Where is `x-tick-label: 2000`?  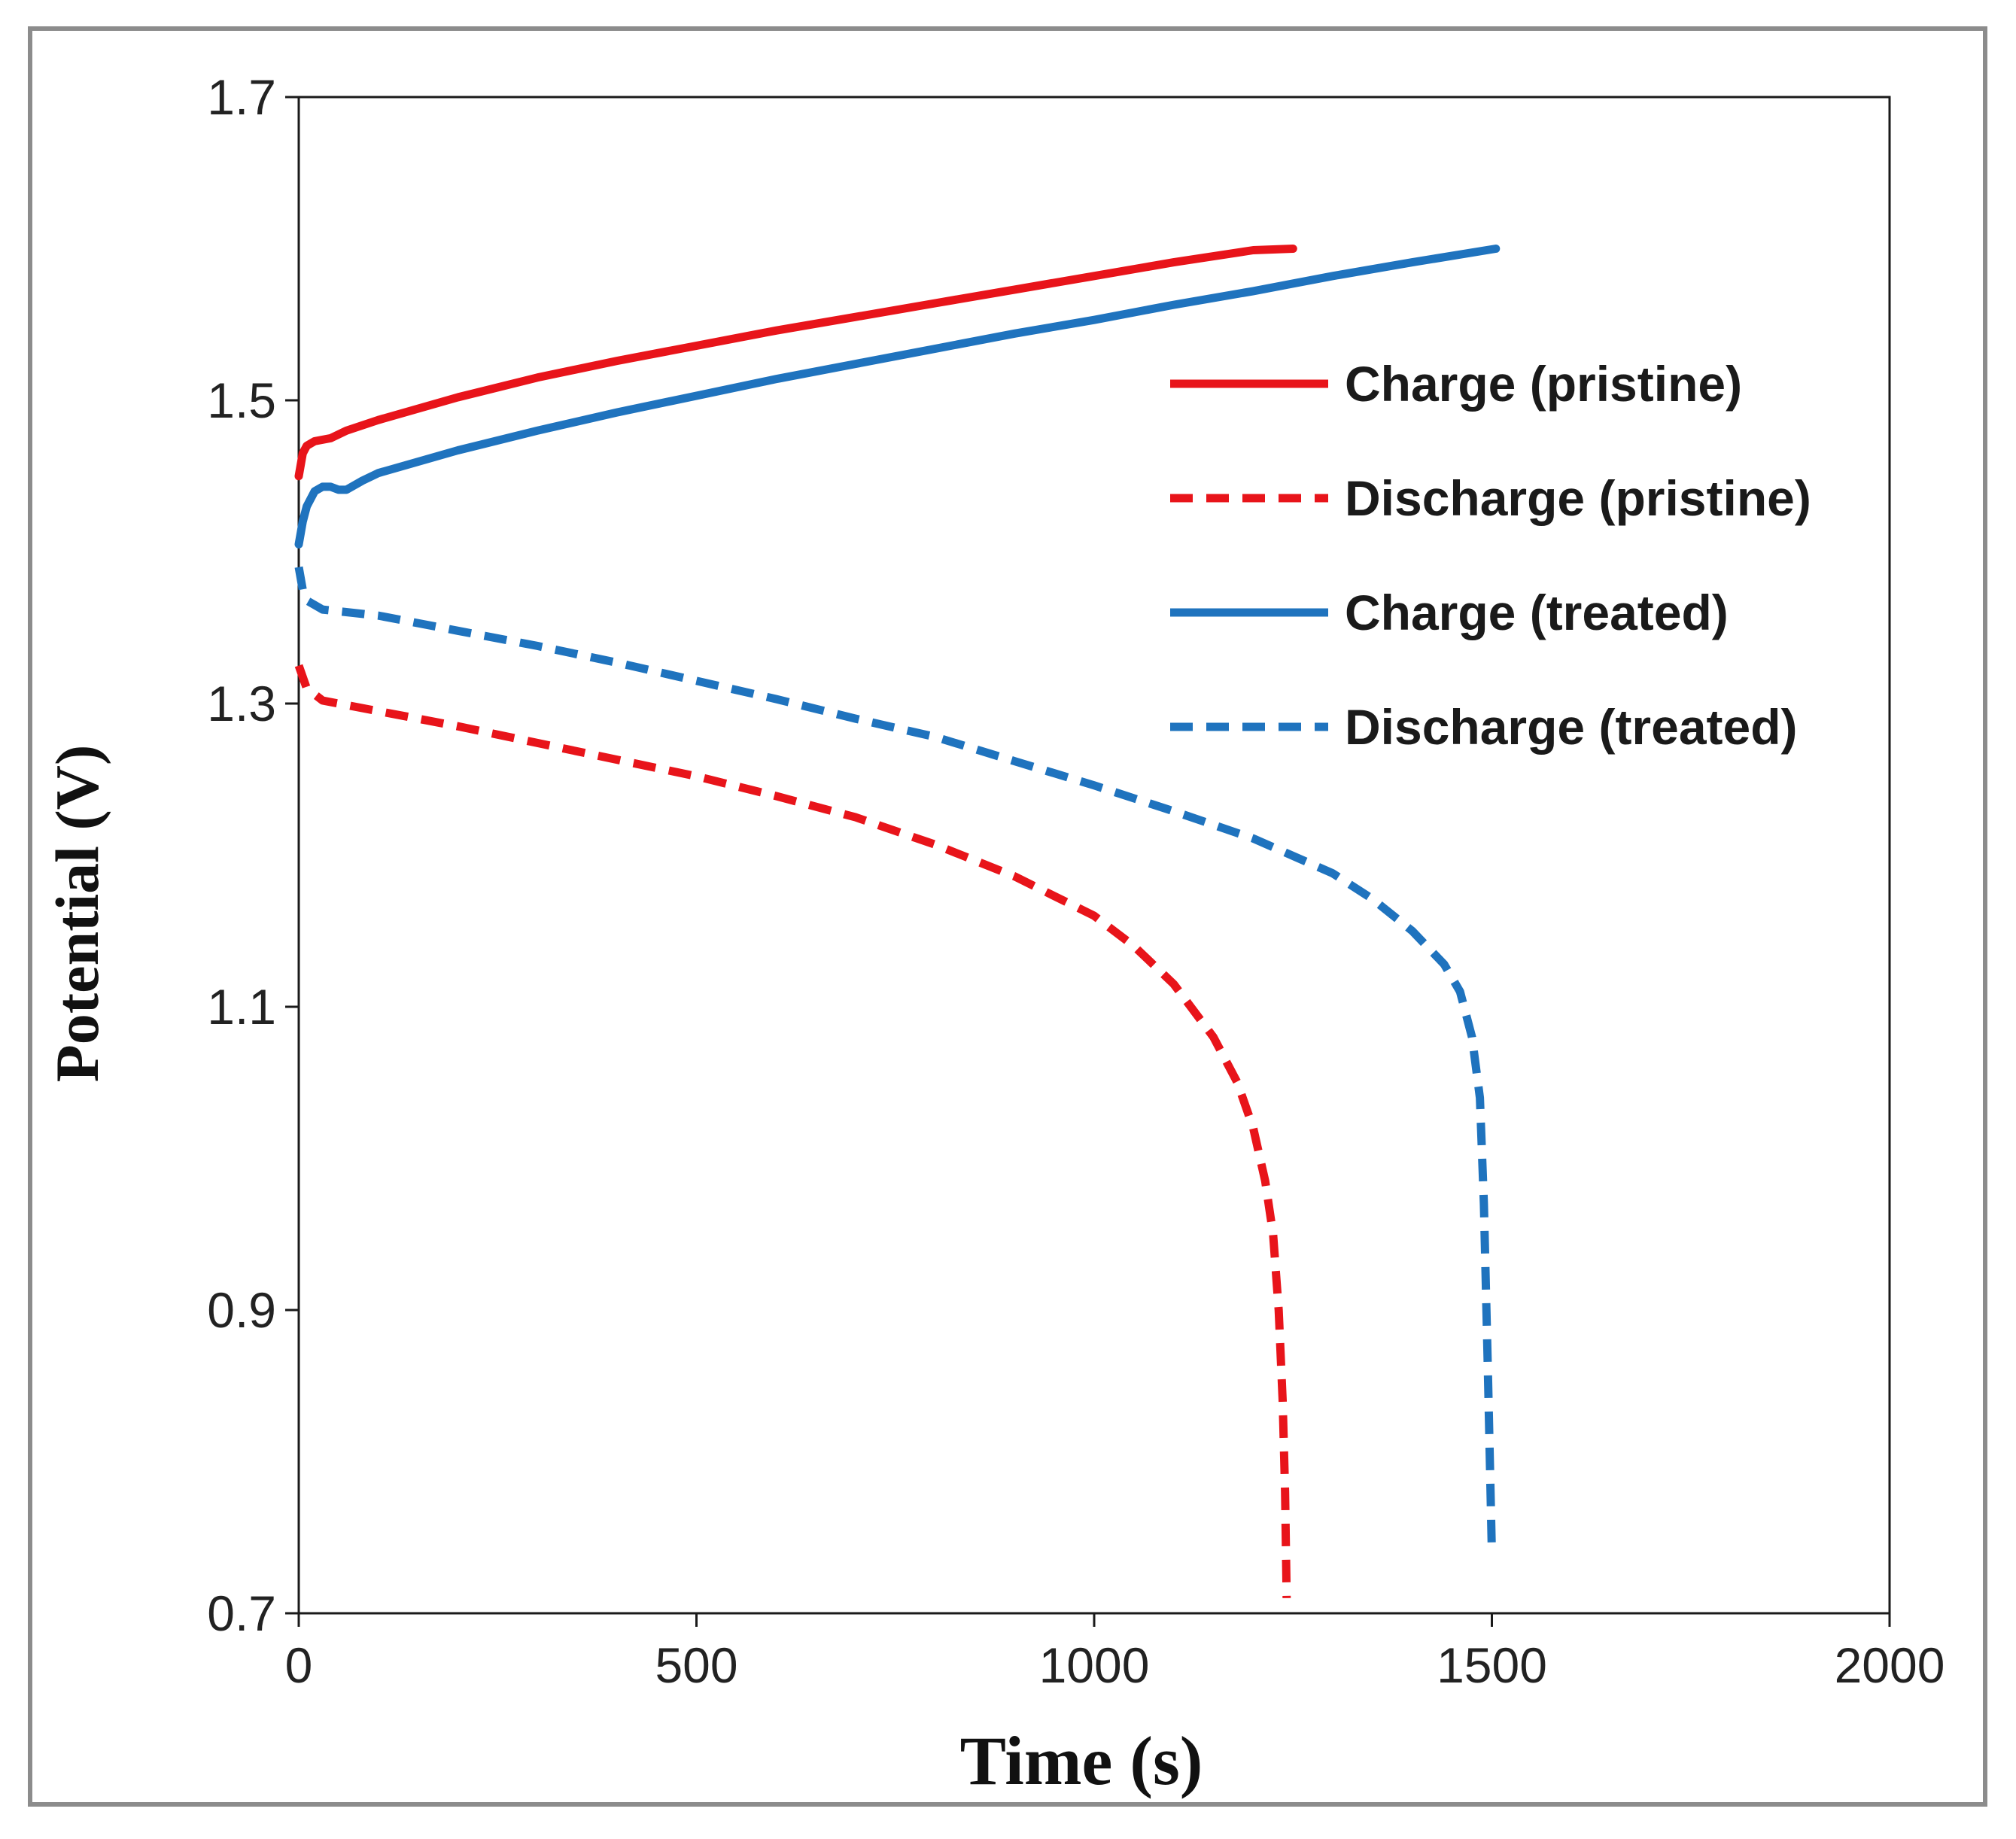 x-tick-label: 2000 is located at coordinates (1890, 1665).